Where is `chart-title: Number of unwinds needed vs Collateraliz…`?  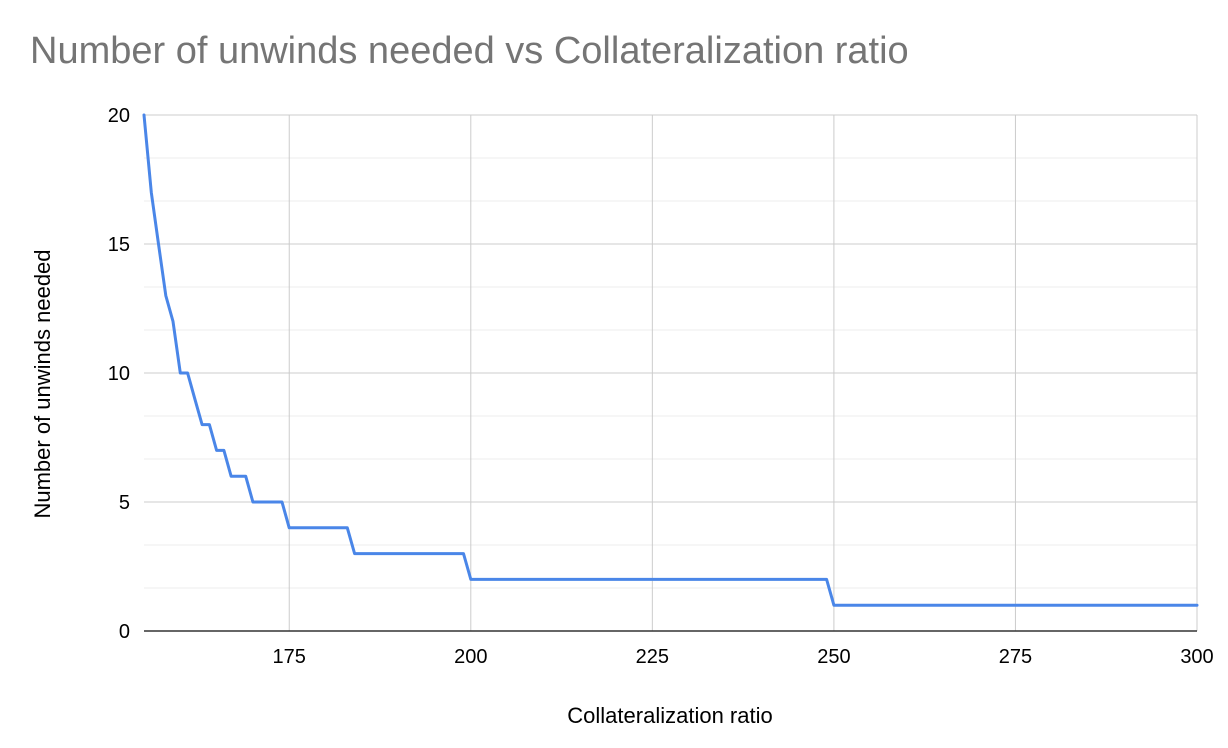
chart-title: Number of unwinds needed vs Collateraliz… is located at coordinates (469, 51).